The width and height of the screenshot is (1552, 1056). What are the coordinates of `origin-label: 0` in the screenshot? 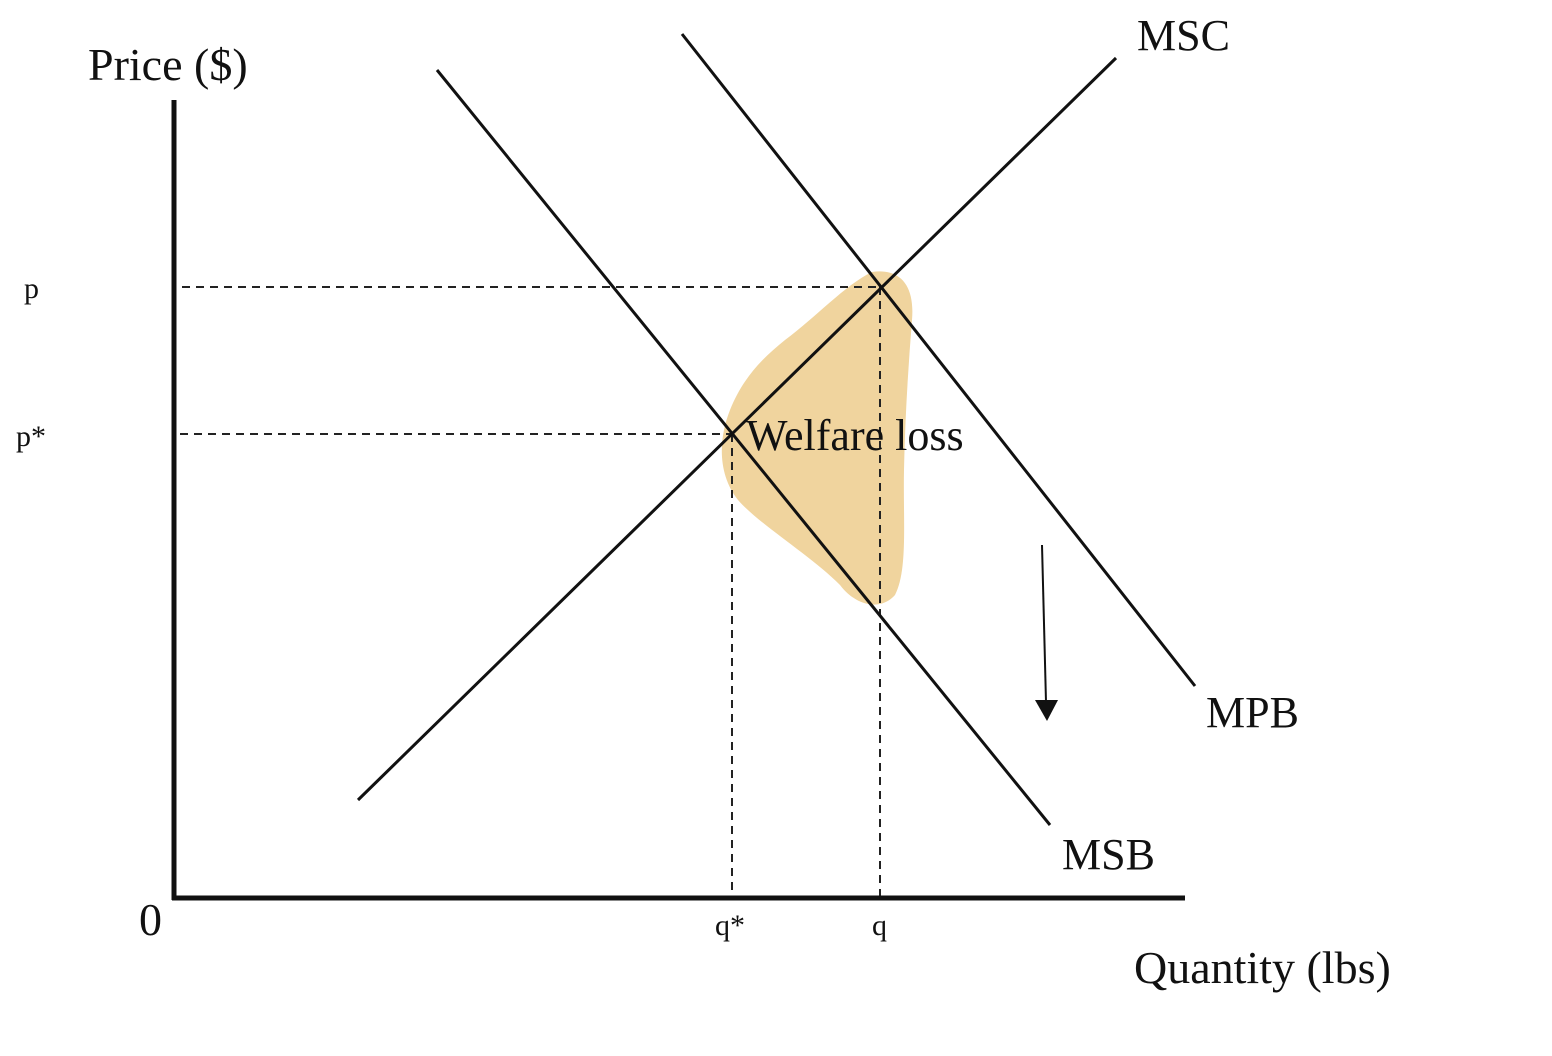 It's located at (150, 919).